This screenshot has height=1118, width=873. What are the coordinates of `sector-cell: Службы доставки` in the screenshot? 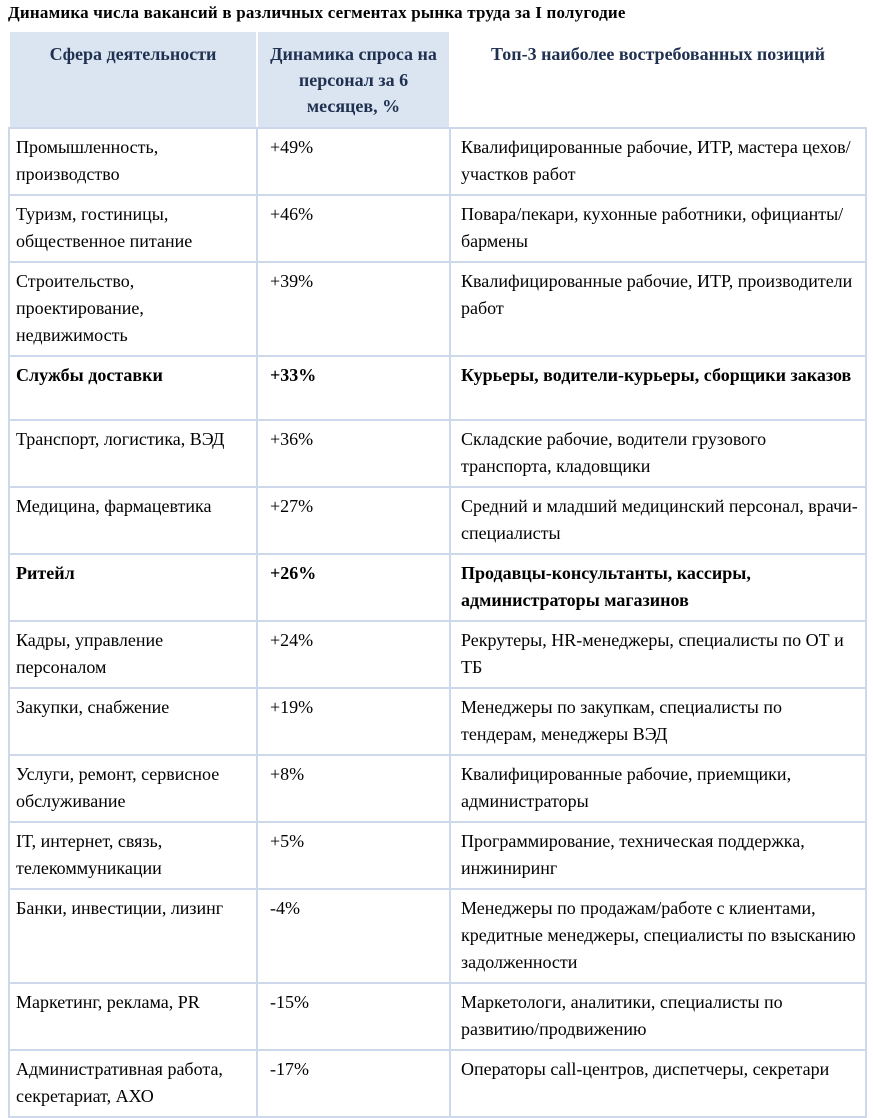 It's located at (133, 388).